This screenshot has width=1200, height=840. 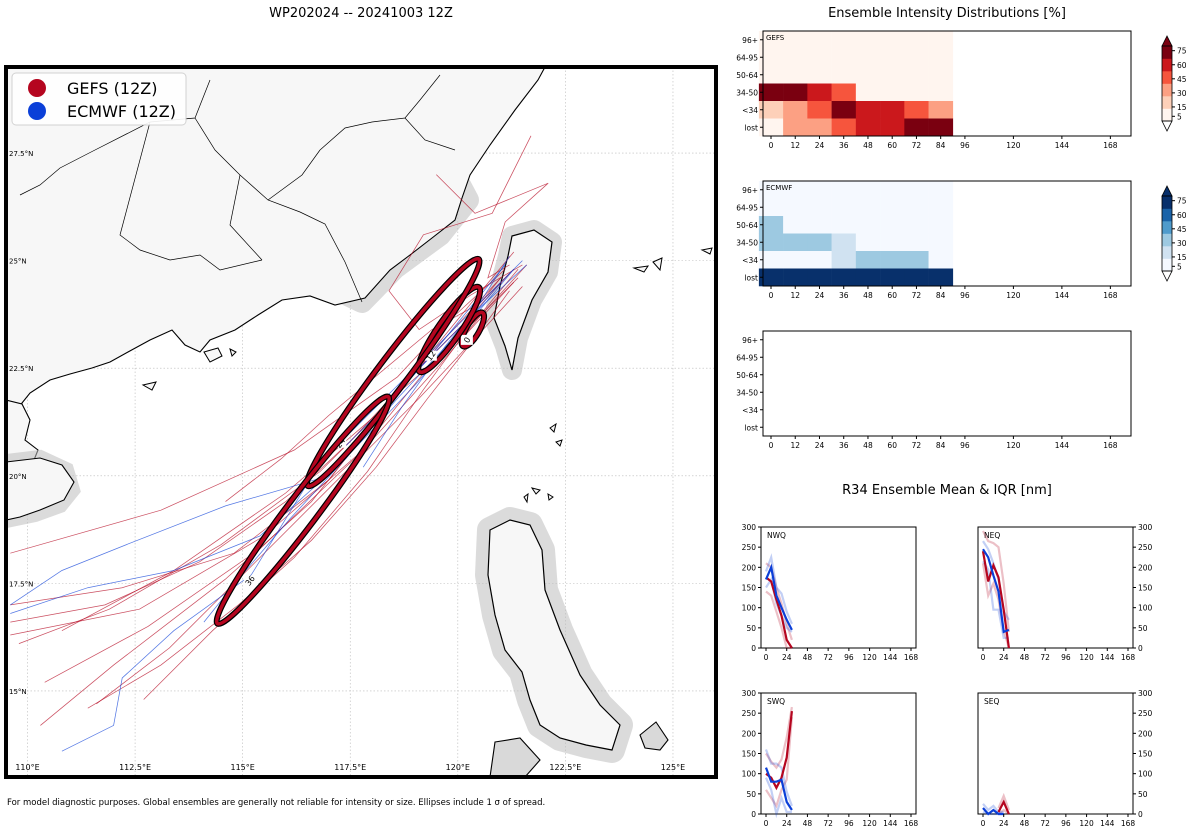 I want to click on mindoro-island, so click(x=515, y=757).